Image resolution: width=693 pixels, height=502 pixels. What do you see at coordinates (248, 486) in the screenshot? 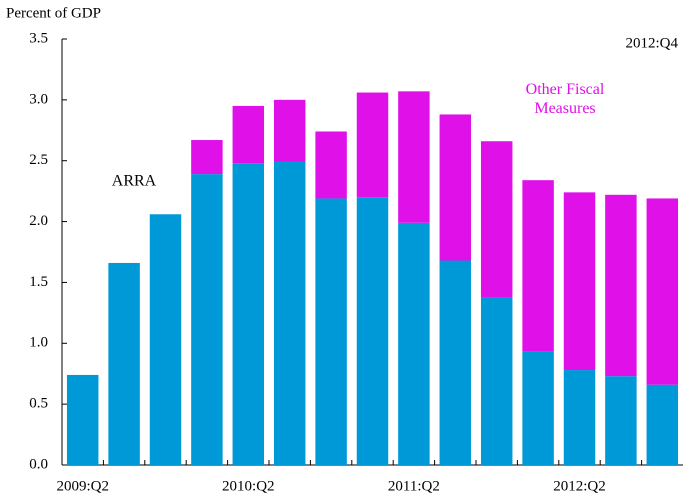
I see `x-tick-label: 2010:Q2` at bounding box center [248, 486].